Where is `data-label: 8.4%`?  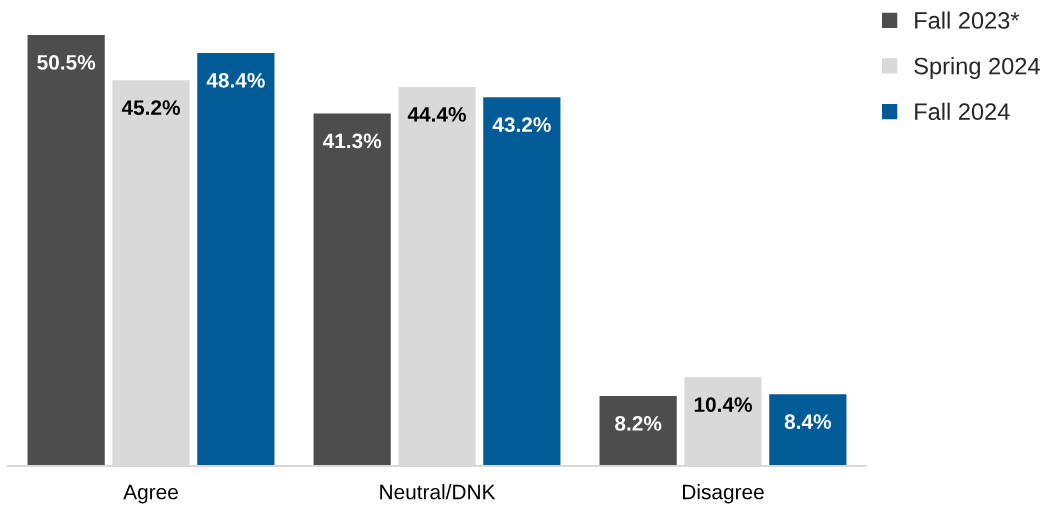 data-label: 8.4% is located at coordinates (808, 422).